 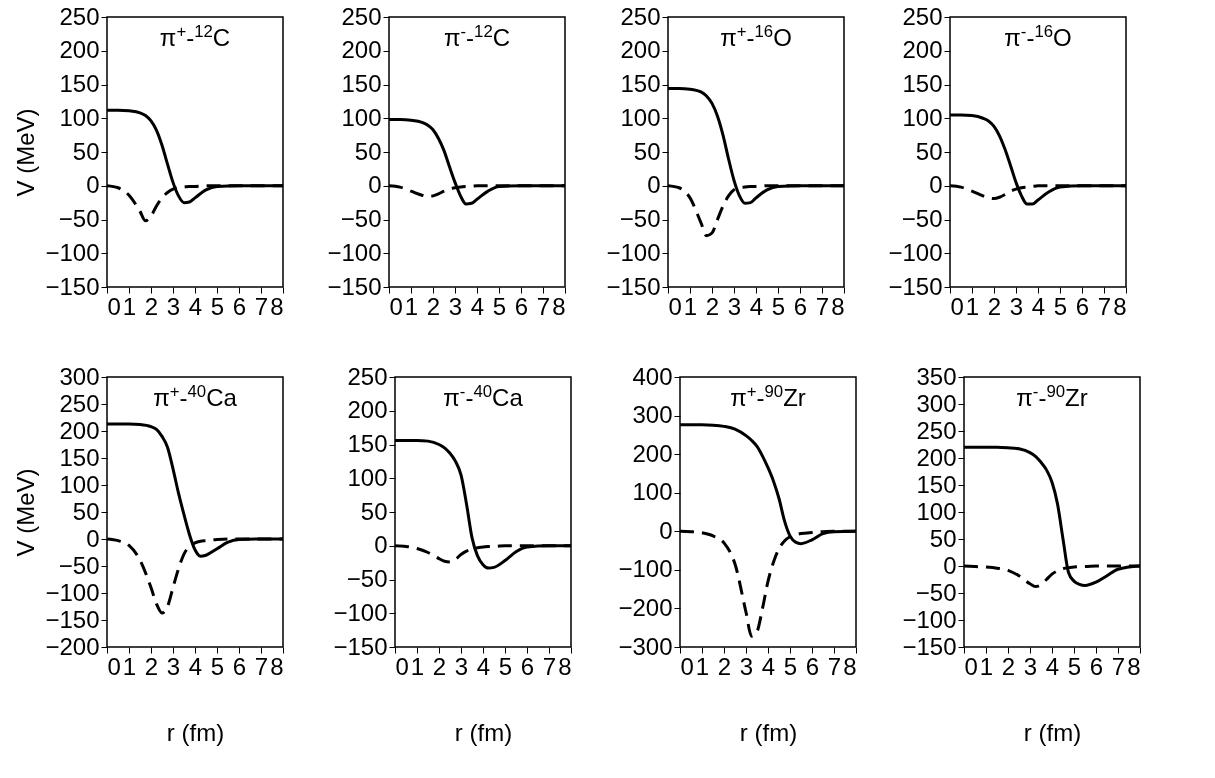 What do you see at coordinates (195, 36) in the screenshot?
I see `chart-title: π$^{+}$-$^{12}$C` at bounding box center [195, 36].